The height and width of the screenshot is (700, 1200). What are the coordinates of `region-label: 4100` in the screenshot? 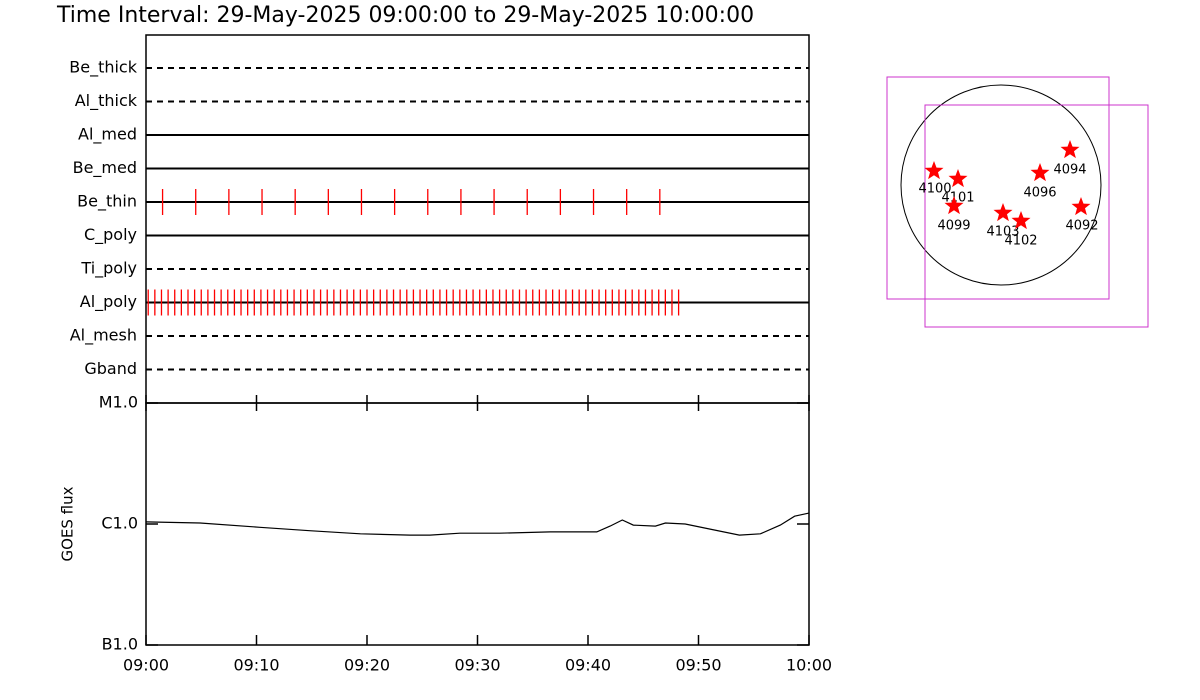 It's located at (934, 189).